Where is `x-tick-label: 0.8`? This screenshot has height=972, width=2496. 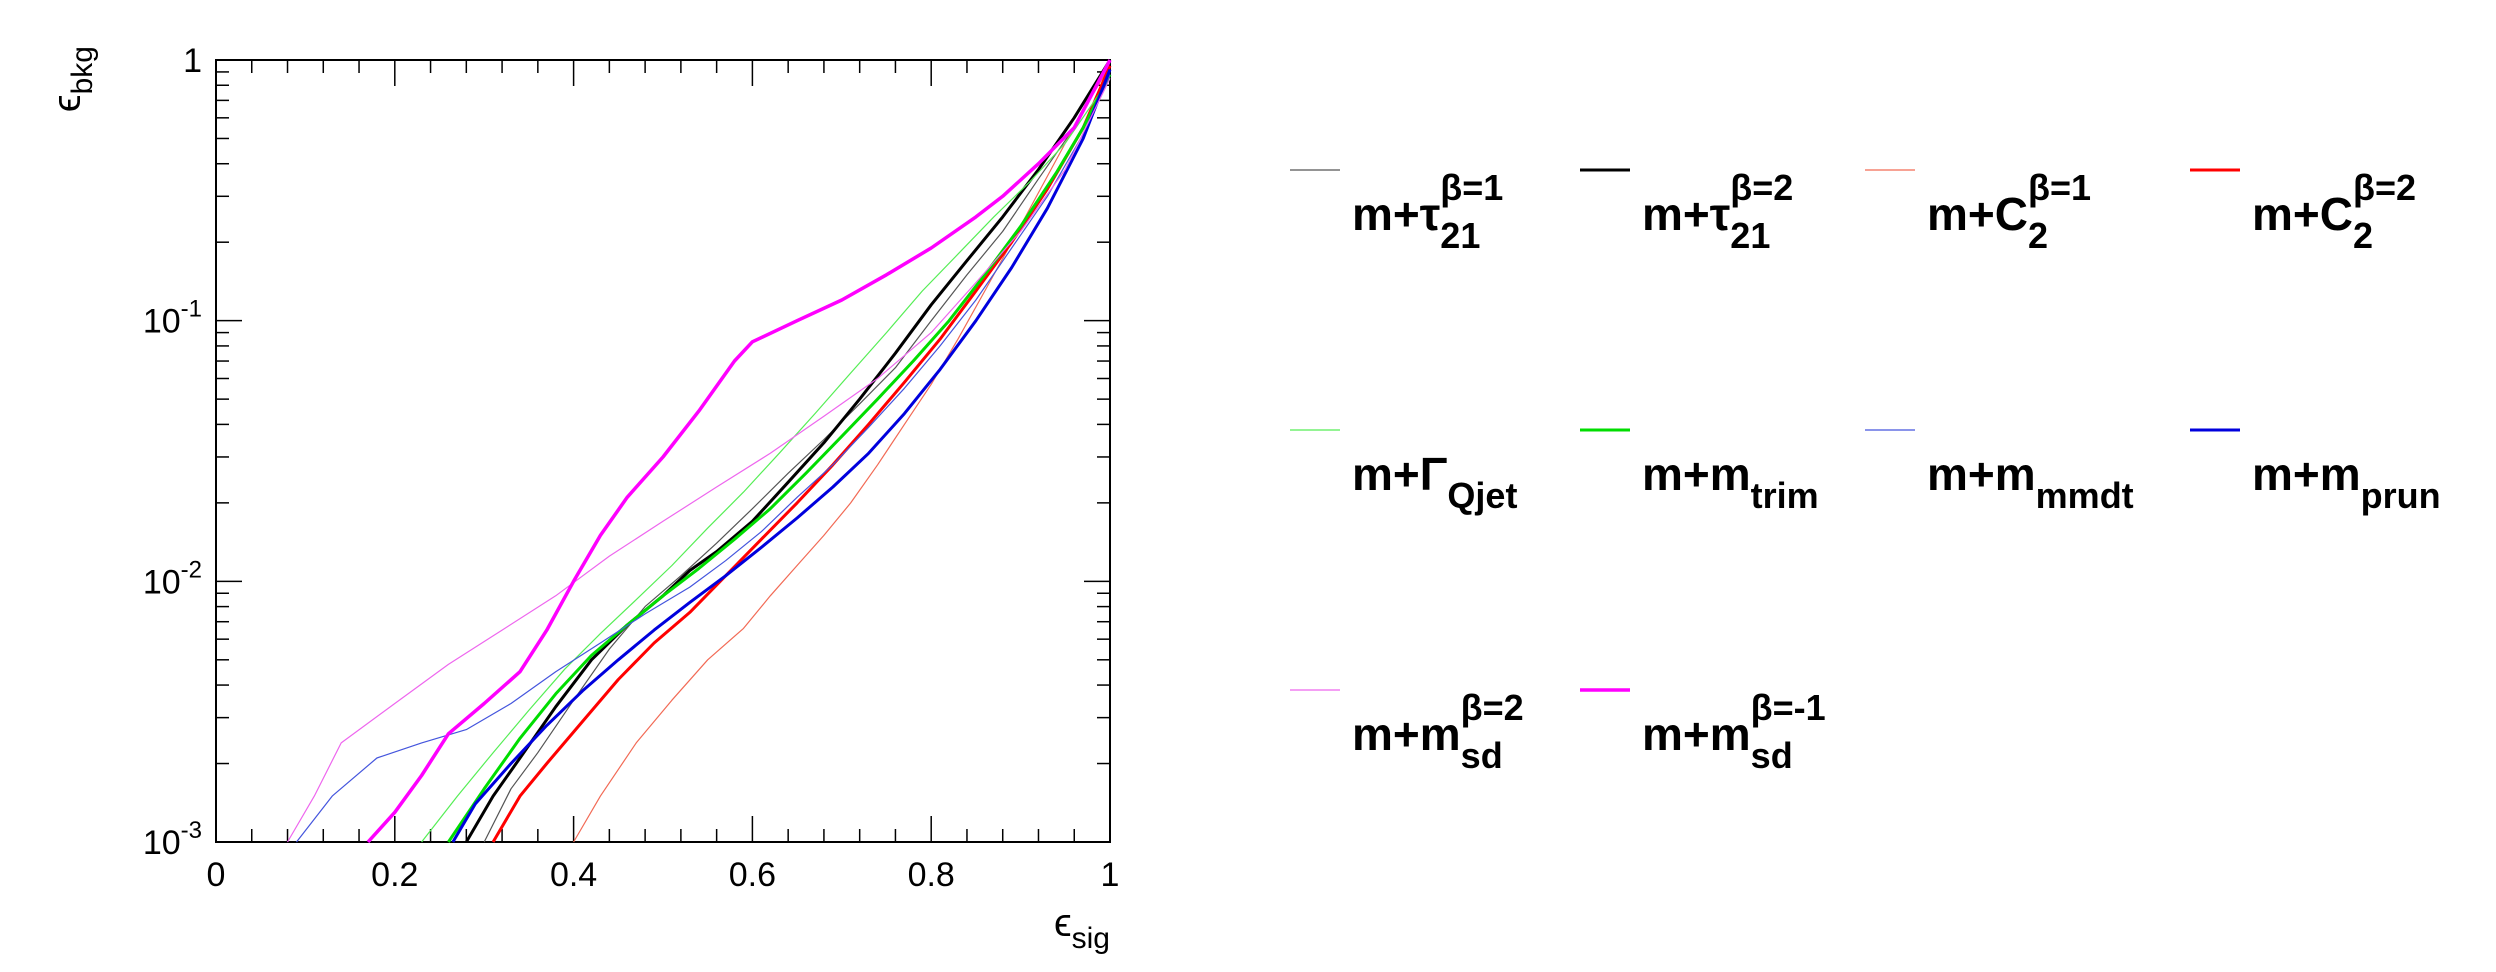 x-tick-label: 0.8 is located at coordinates (931, 875).